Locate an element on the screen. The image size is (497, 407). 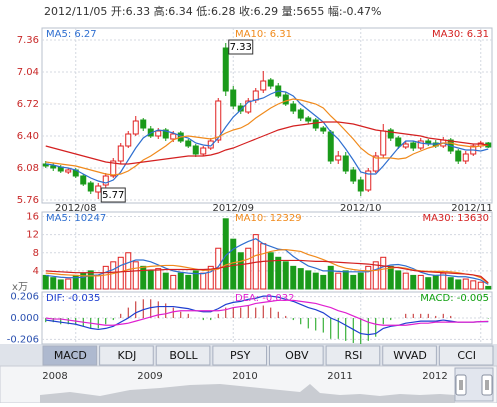
tab-label: KDJ is located at coordinates (126, 355).